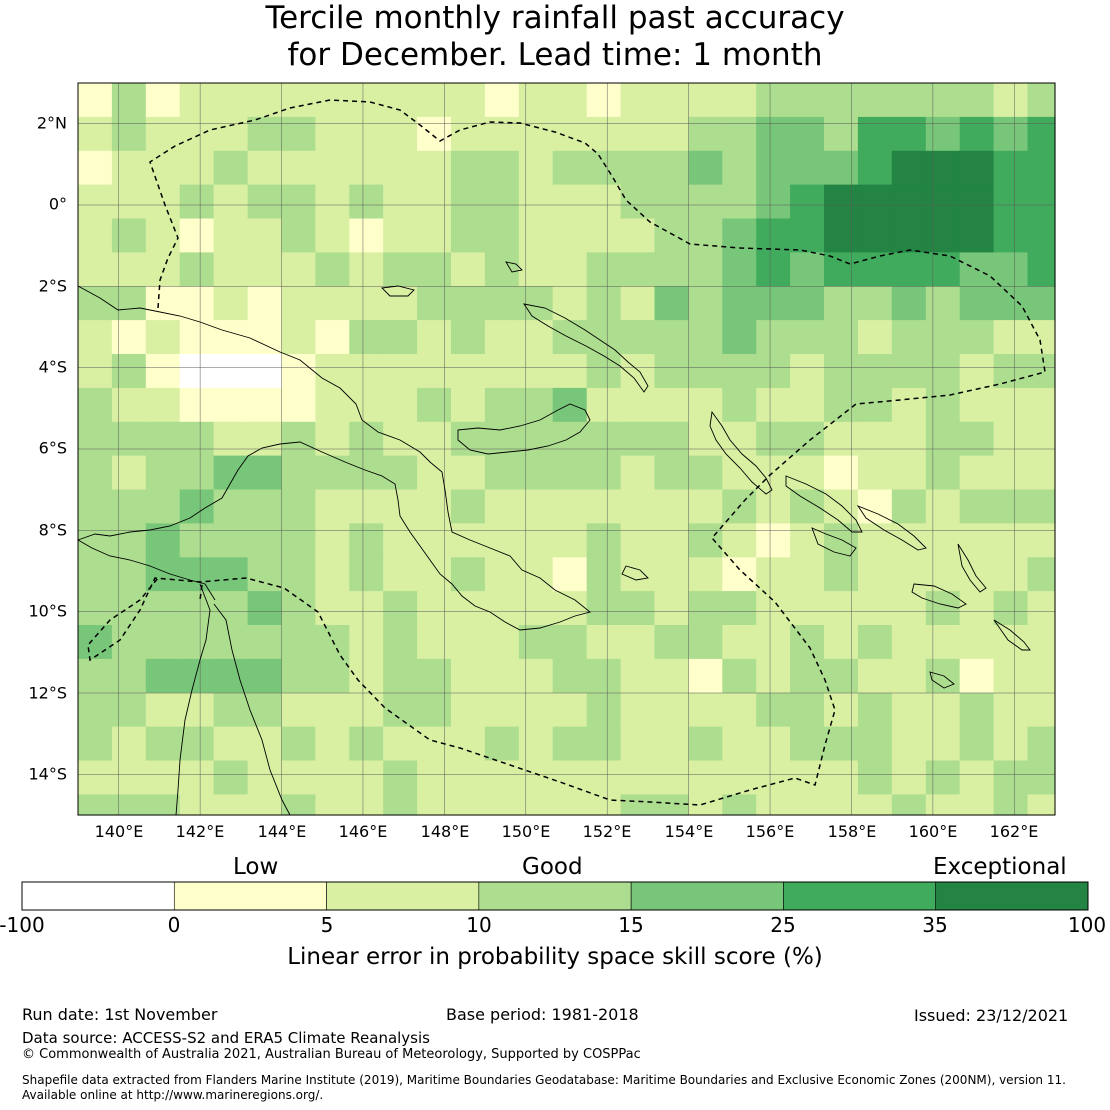  Describe the element at coordinates (334, 458) in the screenshot. I see `new-guinea-coast` at that location.